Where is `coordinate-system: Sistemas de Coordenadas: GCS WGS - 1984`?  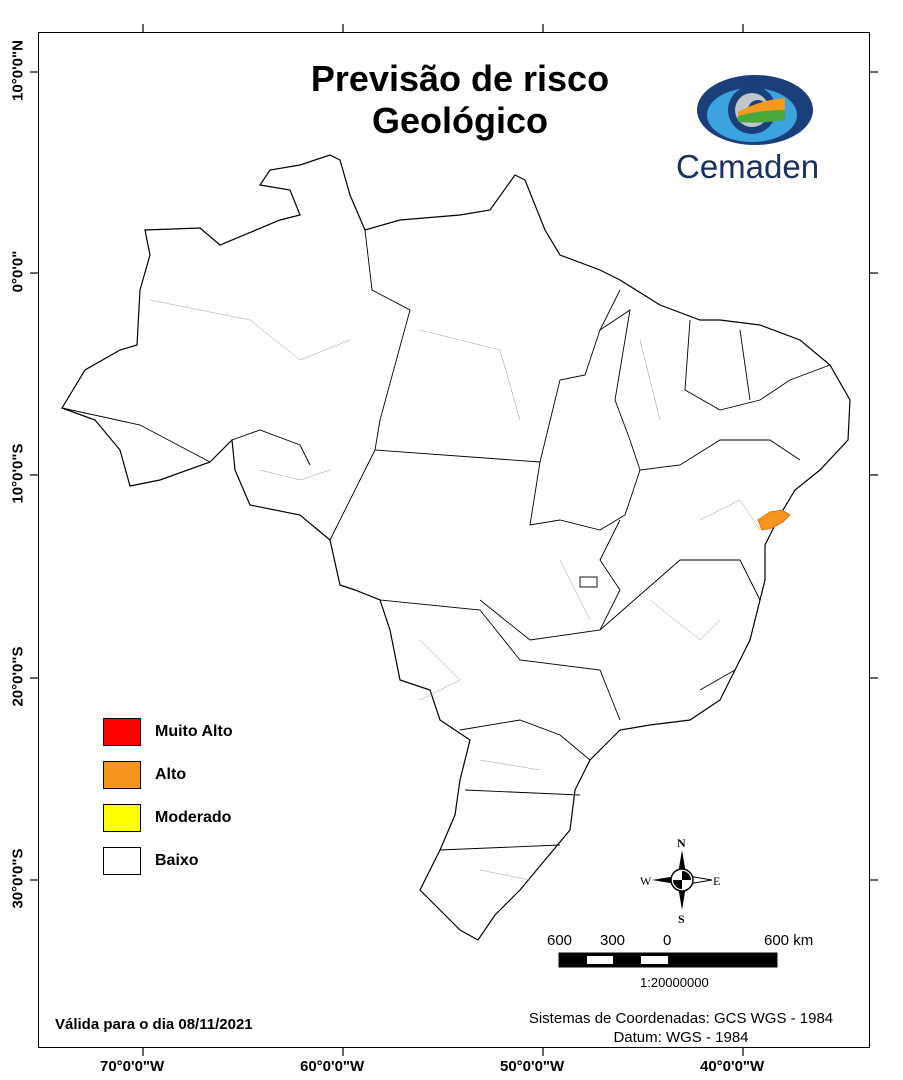
coordinate-system: Sistemas de Coordenadas: GCS WGS - 1984 is located at coordinates (681, 1018).